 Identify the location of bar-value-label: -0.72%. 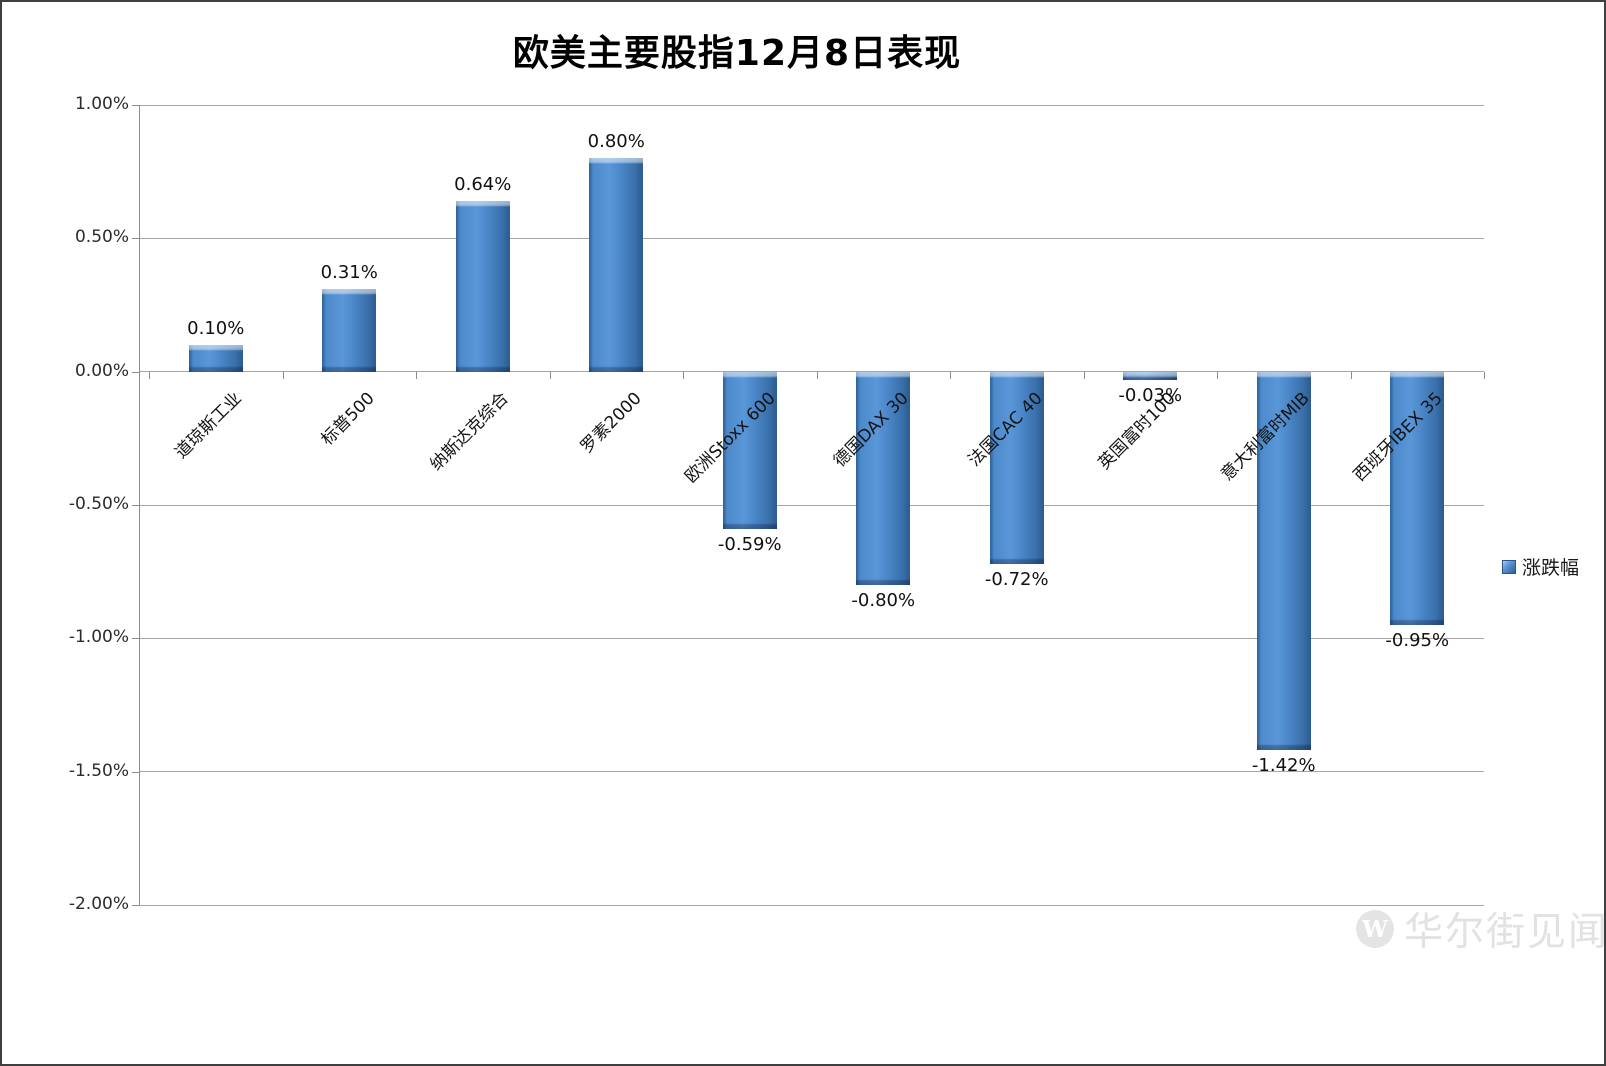
(1016, 579).